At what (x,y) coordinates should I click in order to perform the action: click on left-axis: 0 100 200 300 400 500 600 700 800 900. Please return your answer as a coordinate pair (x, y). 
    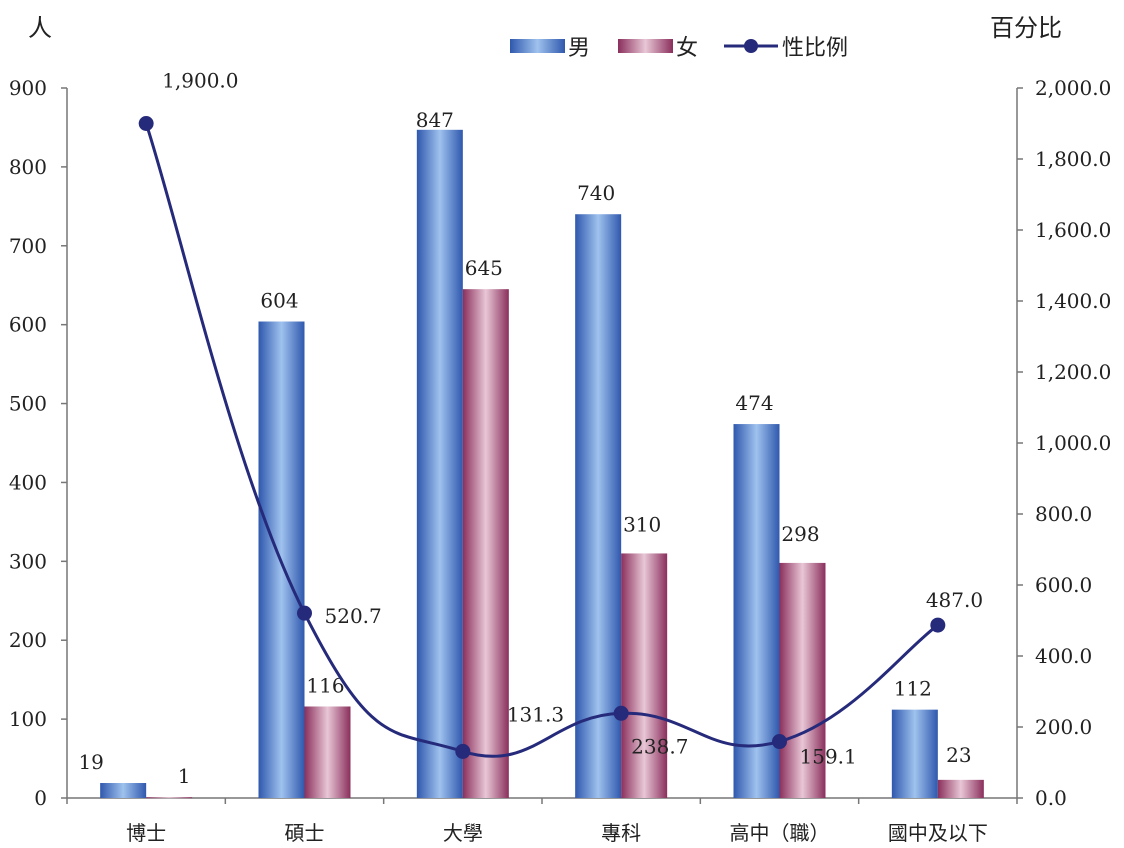
    Looking at the image, I should click on (38, 443).